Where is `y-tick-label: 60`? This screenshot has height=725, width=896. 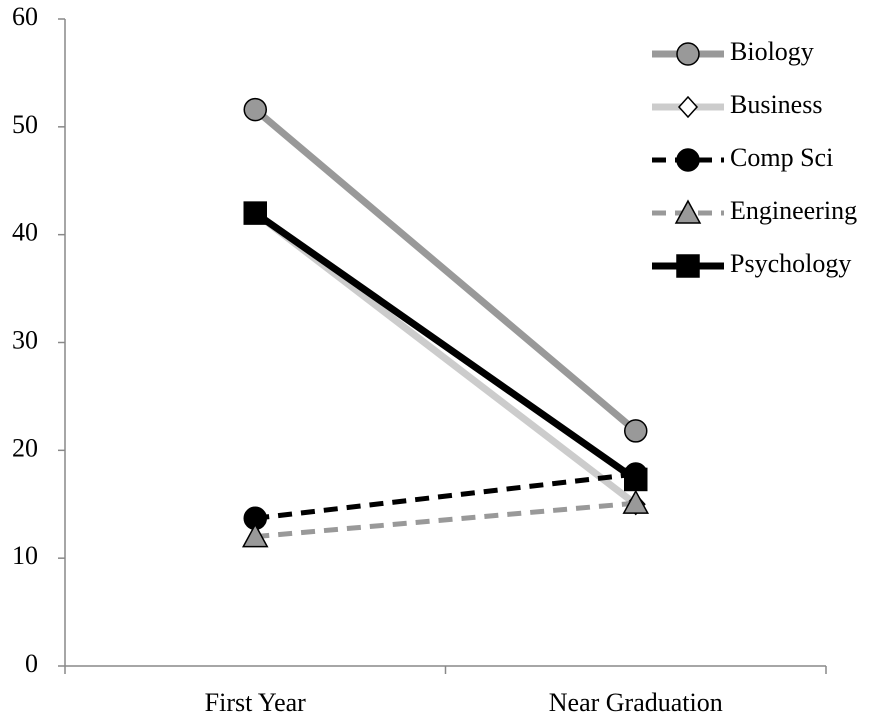 y-tick-label: 60 is located at coordinates (25, 16).